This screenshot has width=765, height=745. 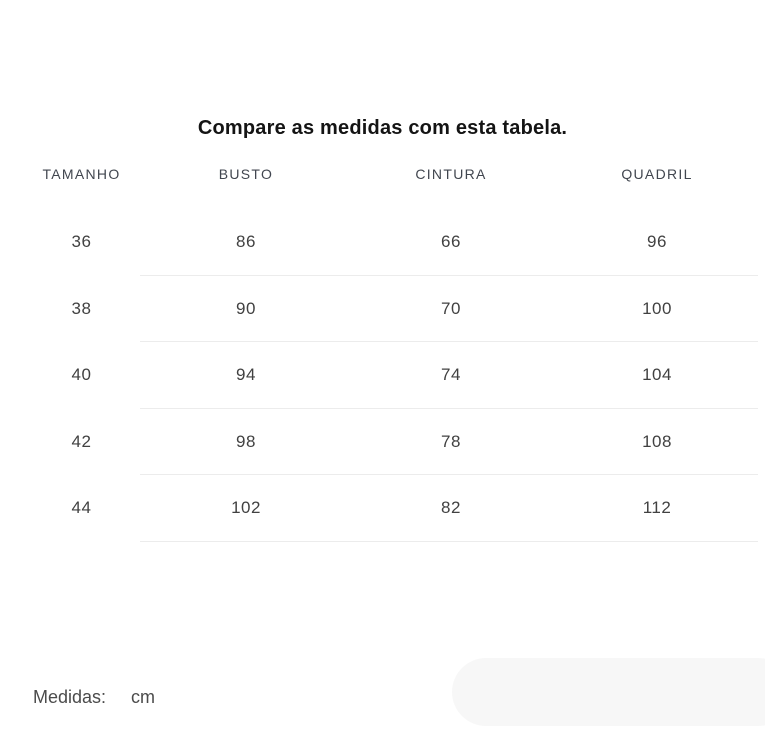 What do you see at coordinates (657, 242) in the screenshot?
I see `quadril-cell: 96` at bounding box center [657, 242].